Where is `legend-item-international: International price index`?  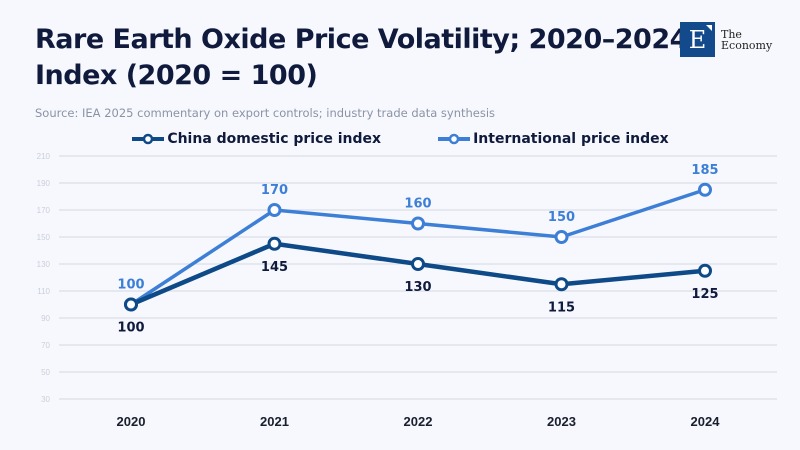 legend-item-international: International price index is located at coordinates (553, 139).